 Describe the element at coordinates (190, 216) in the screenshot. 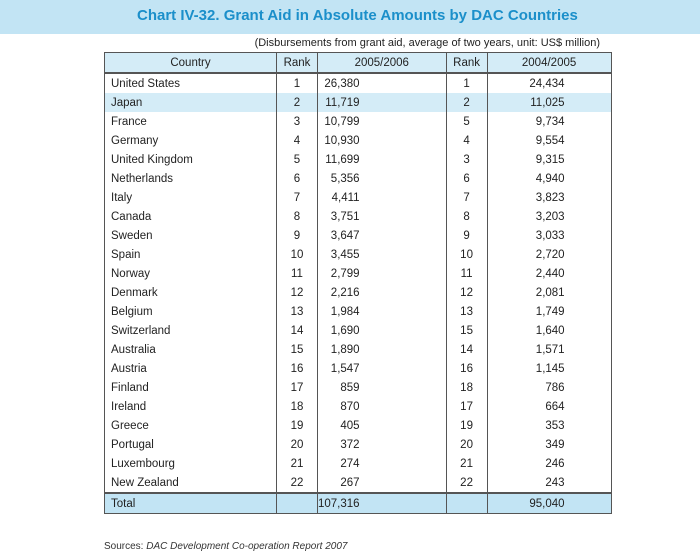

I see `cell-country: Canada` at that location.